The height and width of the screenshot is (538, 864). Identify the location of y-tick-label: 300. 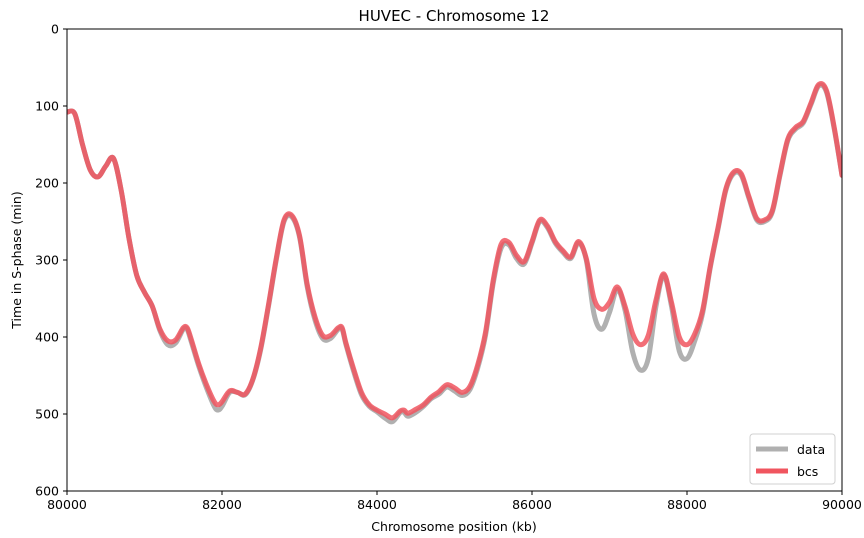
(47, 260).